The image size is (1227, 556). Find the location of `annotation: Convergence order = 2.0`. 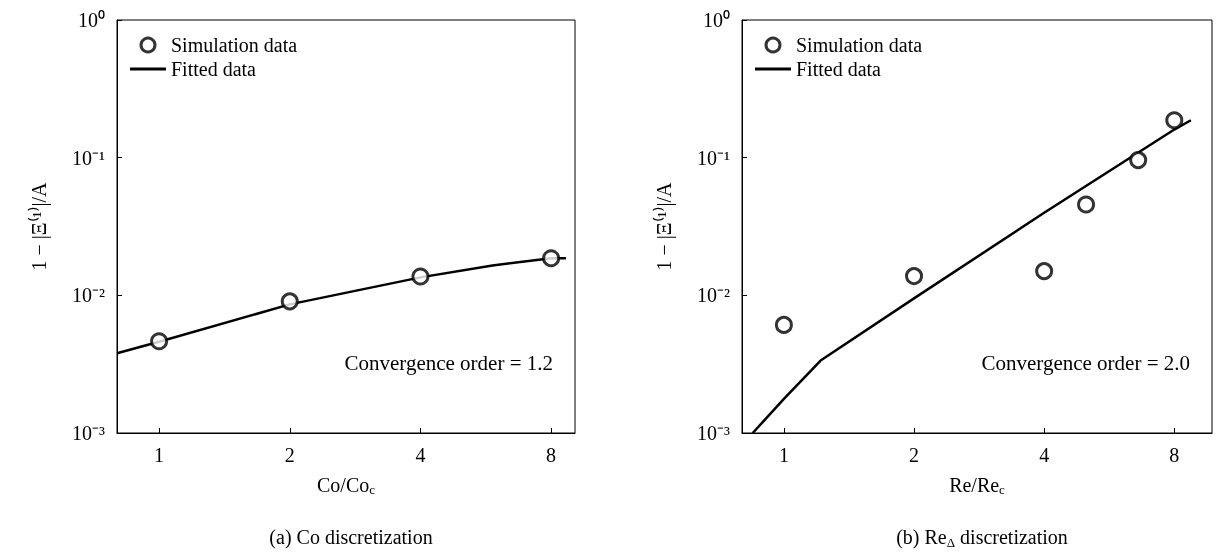

annotation: Convergence order = 2.0 is located at coordinates (1086, 362).